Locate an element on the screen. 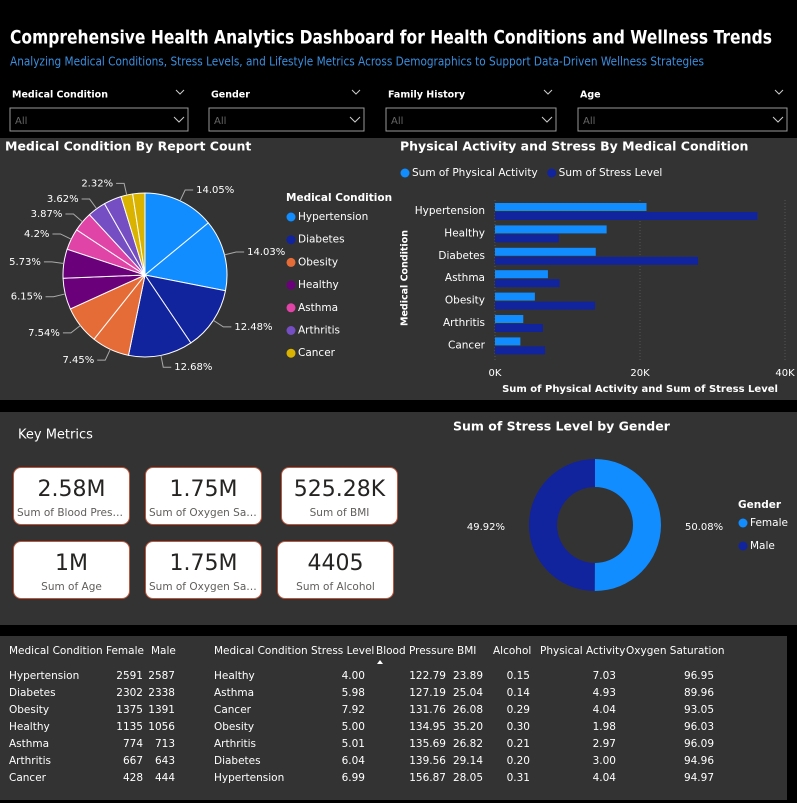 Image resolution: width=797 pixels, height=803 pixels. data-label: 12.68% is located at coordinates (193, 367).